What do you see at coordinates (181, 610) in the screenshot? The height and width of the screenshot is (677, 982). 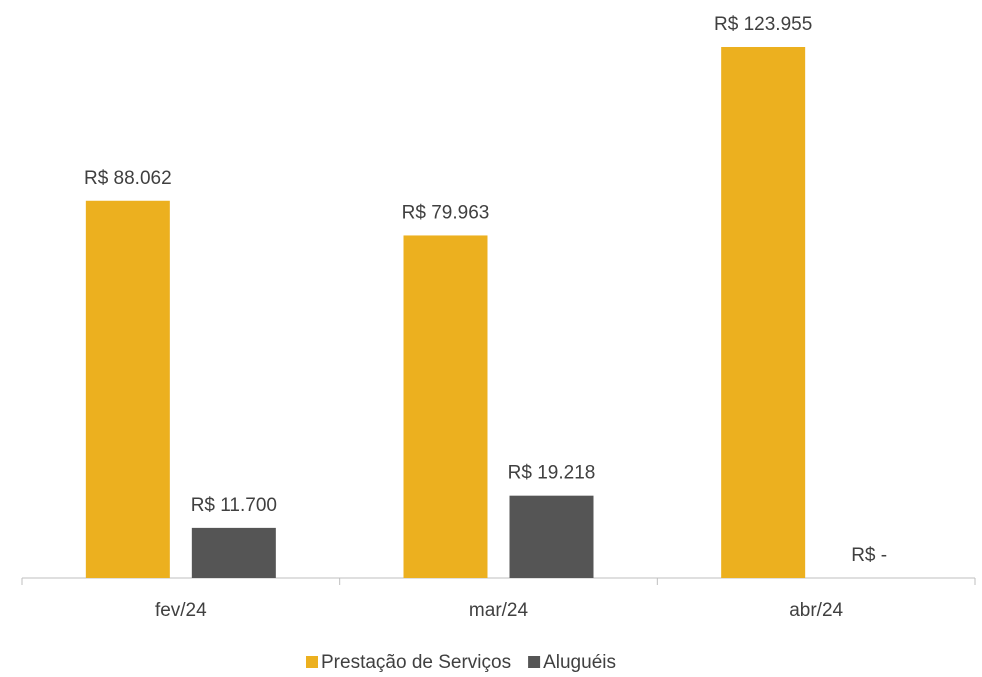 I see `x-tick-label: fev/24` at bounding box center [181, 610].